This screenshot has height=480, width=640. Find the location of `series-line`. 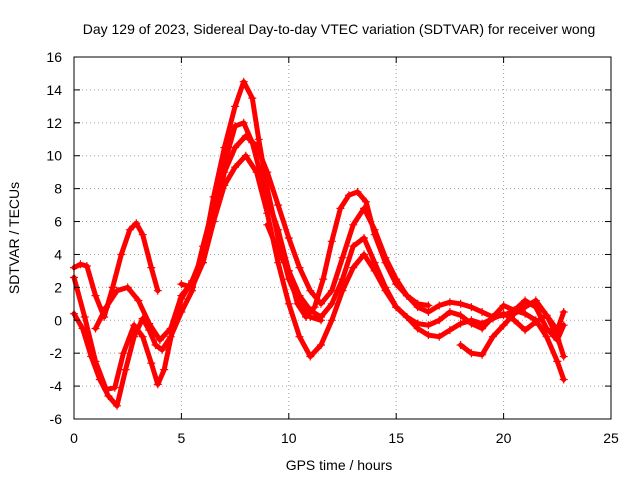

series-line is located at coordinates (116, 270).